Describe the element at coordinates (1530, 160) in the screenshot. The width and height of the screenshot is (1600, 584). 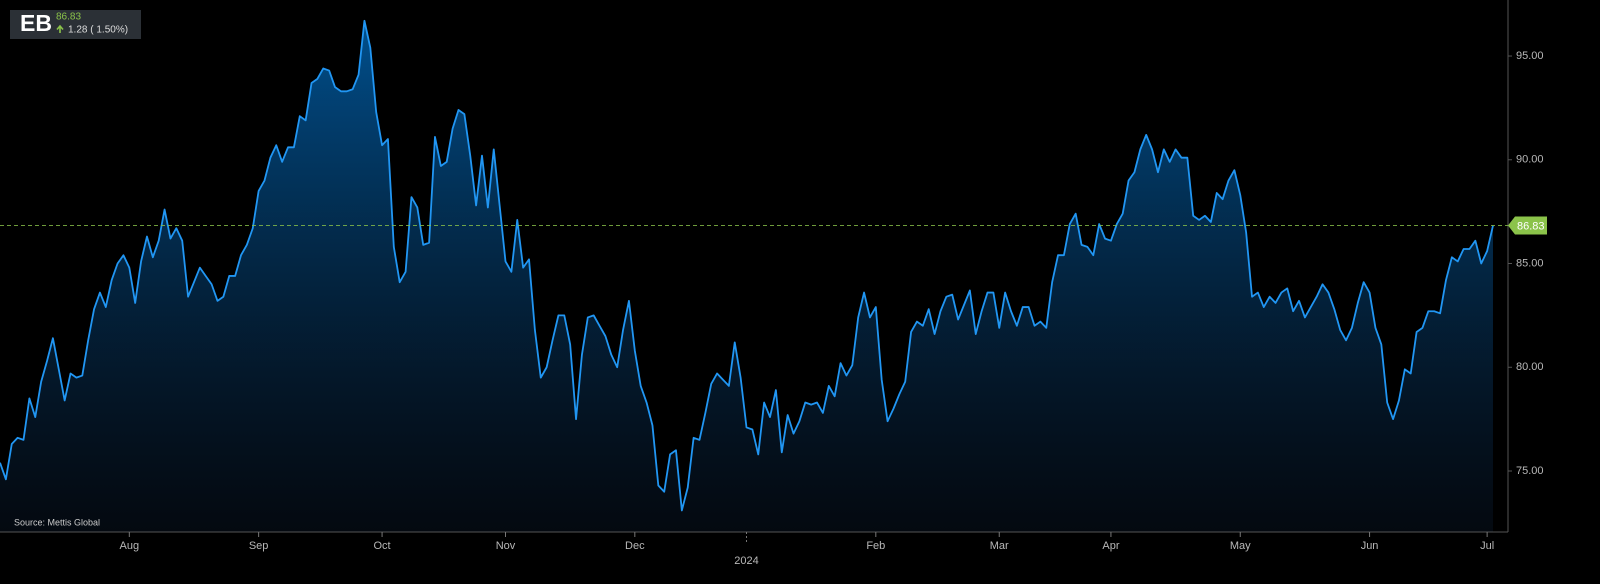
I see `y-tick-label: 90.00` at that location.